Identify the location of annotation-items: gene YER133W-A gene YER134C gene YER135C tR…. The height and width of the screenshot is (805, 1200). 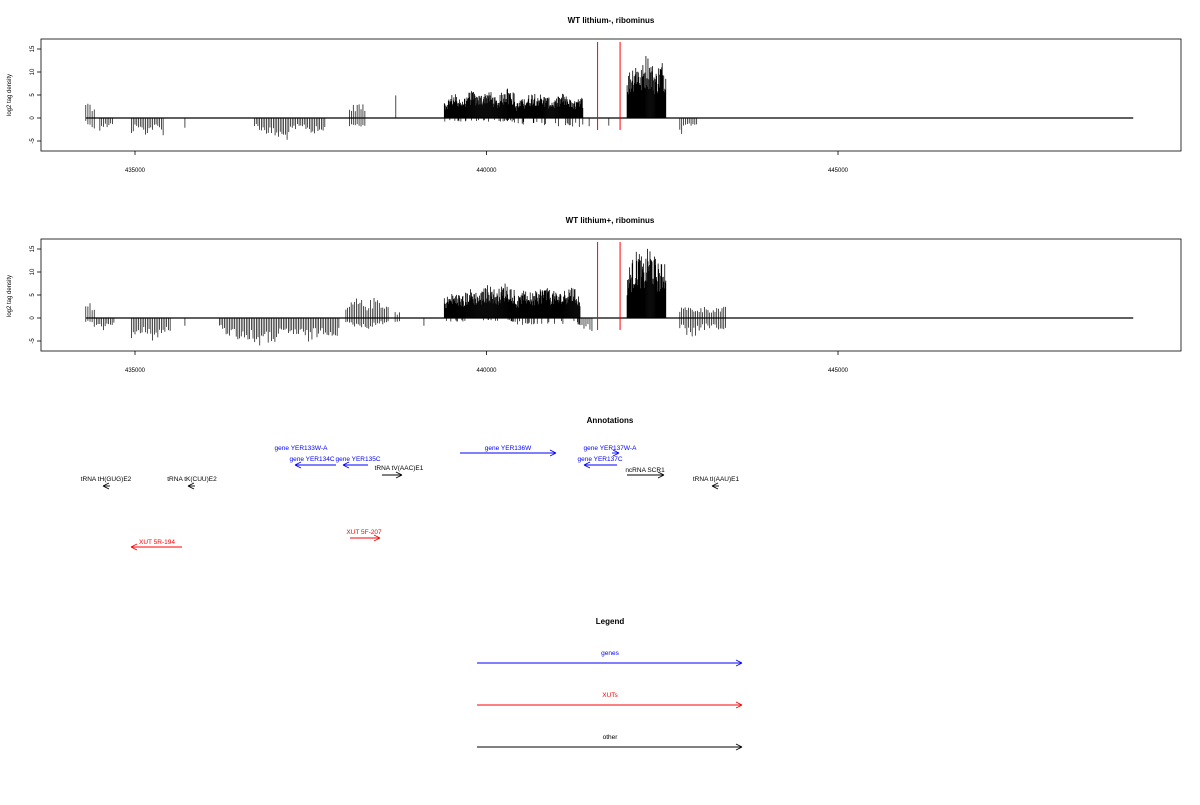
(410, 498).